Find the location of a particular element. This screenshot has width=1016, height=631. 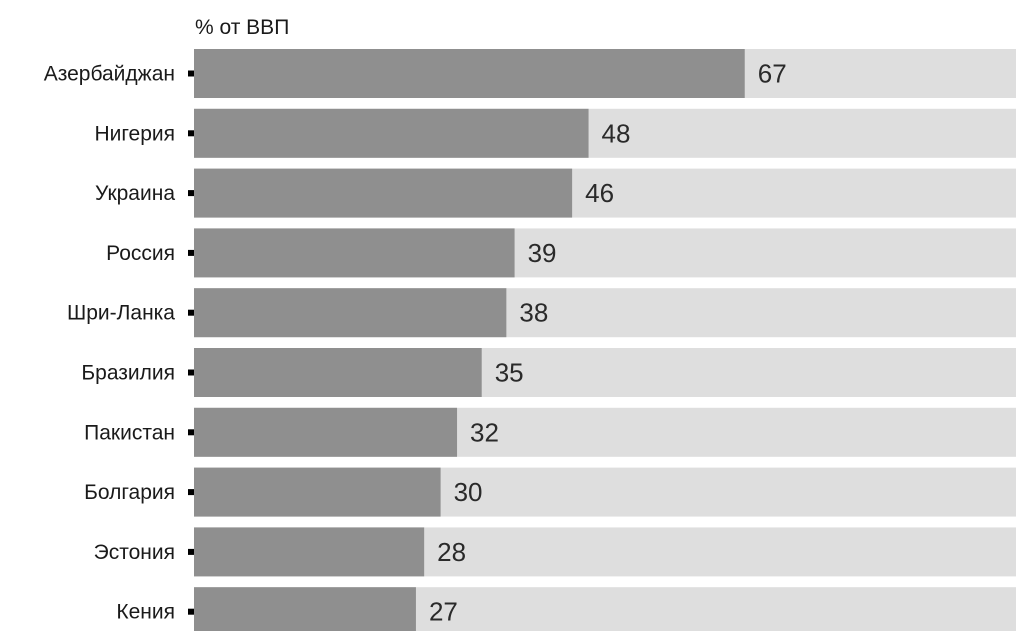

bar-row: Россия 39 is located at coordinates (561, 253).